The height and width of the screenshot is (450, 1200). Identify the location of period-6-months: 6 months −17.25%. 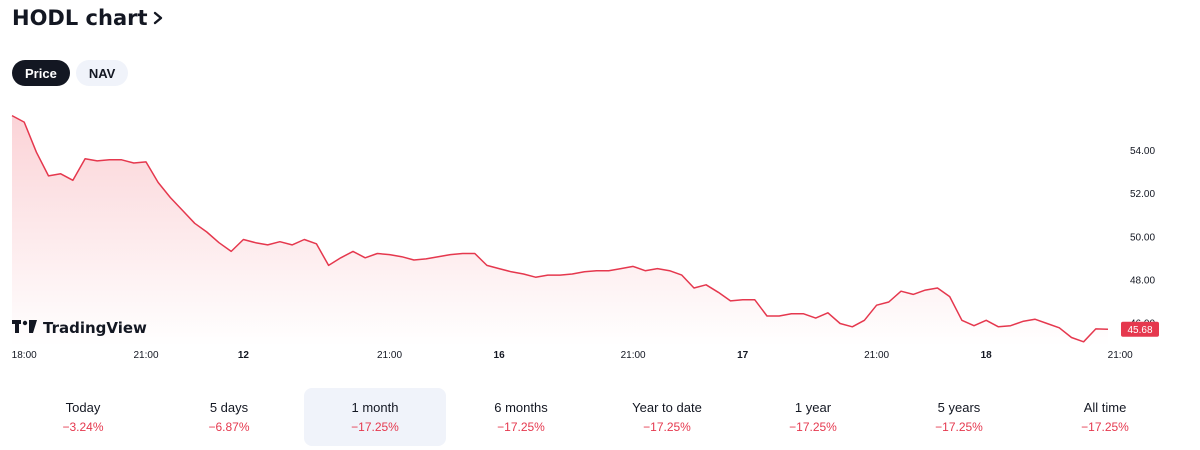
(521, 417).